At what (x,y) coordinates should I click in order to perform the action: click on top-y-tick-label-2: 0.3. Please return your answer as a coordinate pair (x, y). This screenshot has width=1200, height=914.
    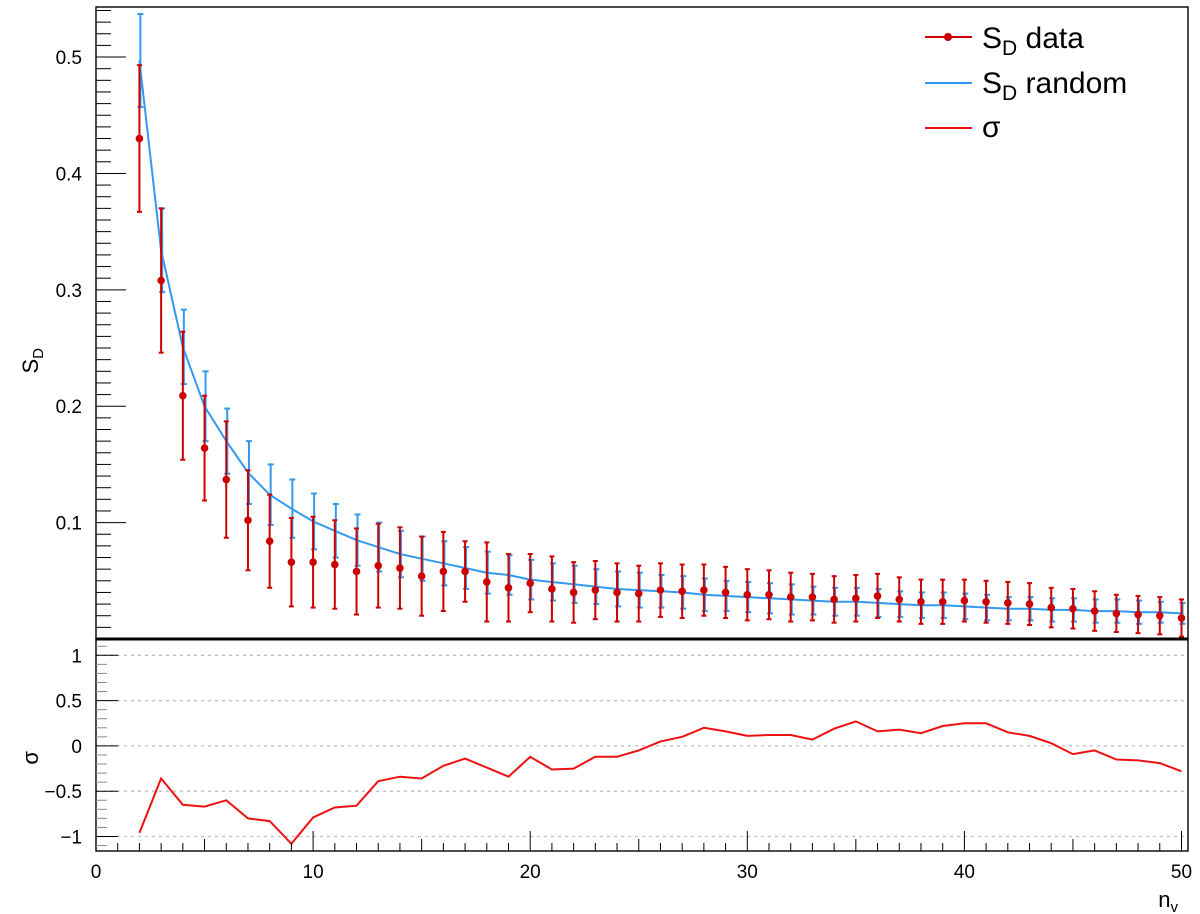
    Looking at the image, I should click on (69, 291).